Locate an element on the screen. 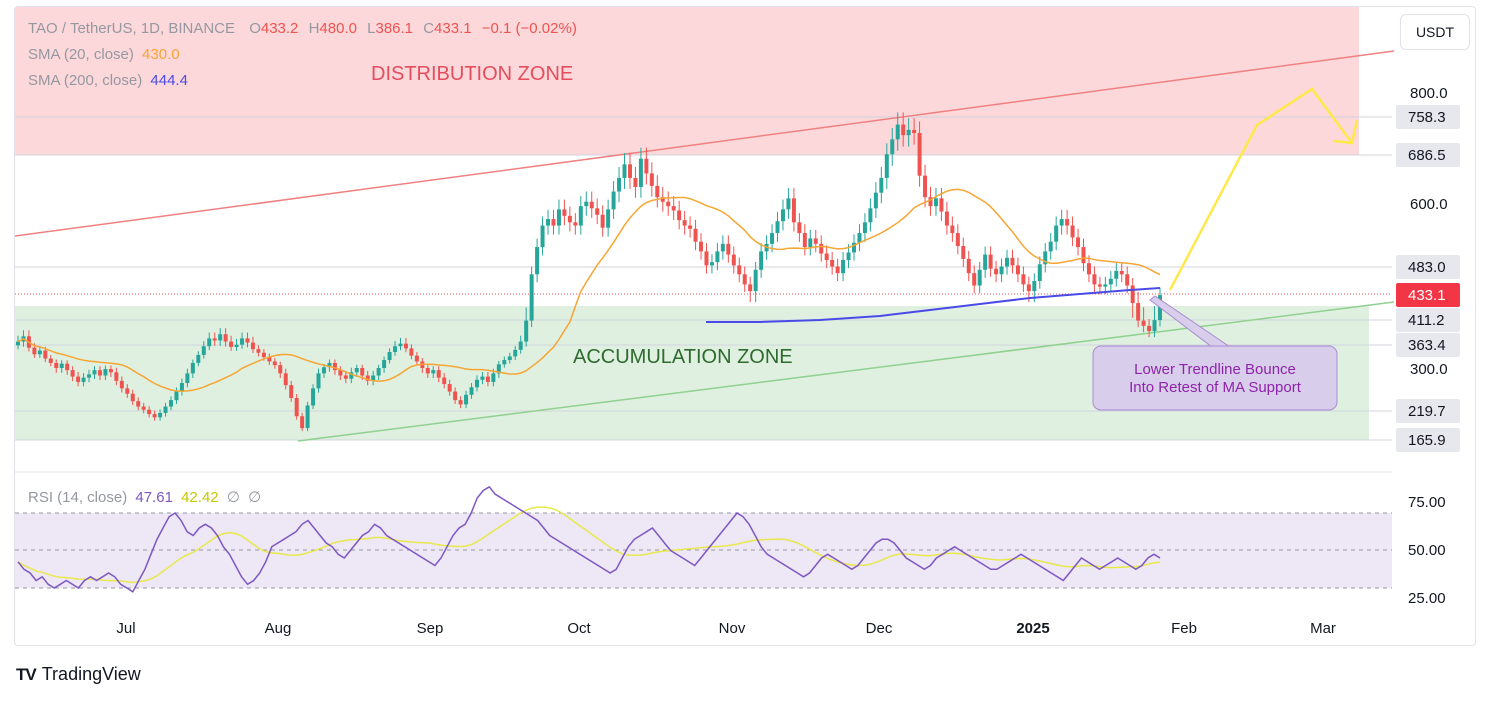  x-tick-label: Jul is located at coordinates (125, 628).